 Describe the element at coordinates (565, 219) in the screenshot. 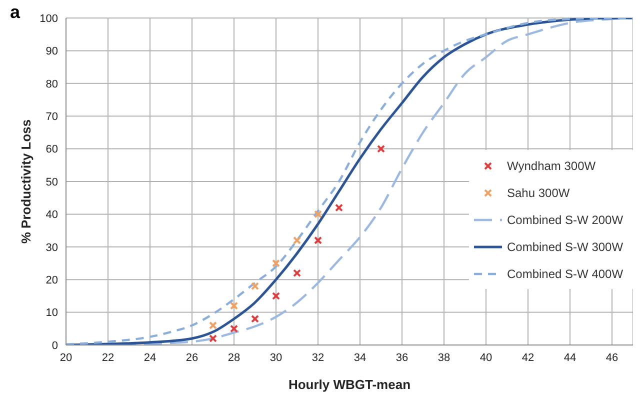

I see `legend-label: Combined S-W 200W` at that location.